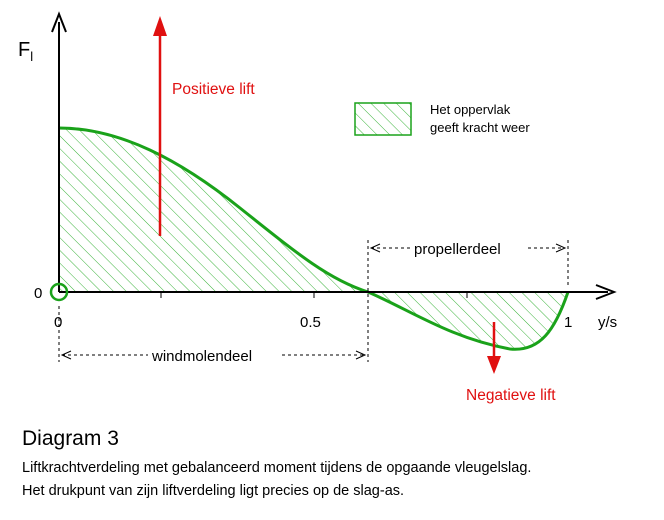  What do you see at coordinates (70, 438) in the screenshot?
I see `caption-title: Diagram 3` at bounding box center [70, 438].